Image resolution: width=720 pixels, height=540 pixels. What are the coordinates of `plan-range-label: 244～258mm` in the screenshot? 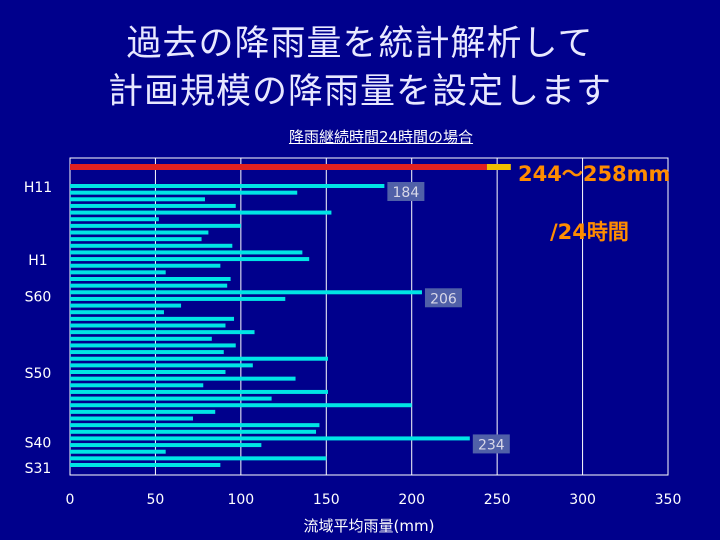 It's located at (594, 174).